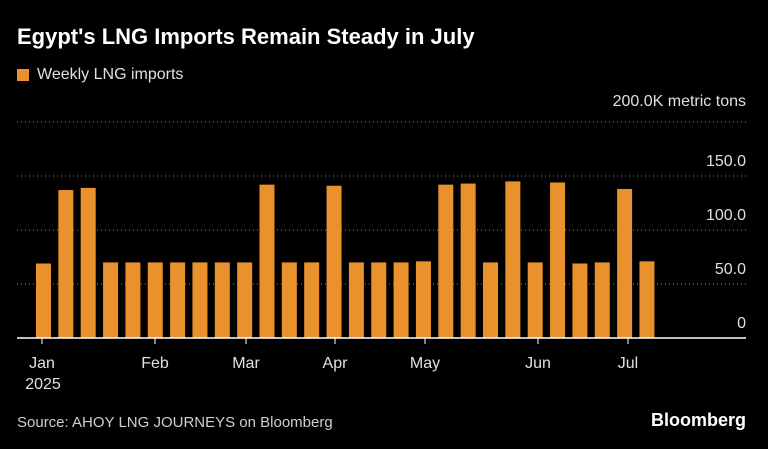  What do you see at coordinates (110, 74) in the screenshot?
I see `legend-label: Weekly LNG imports` at bounding box center [110, 74].